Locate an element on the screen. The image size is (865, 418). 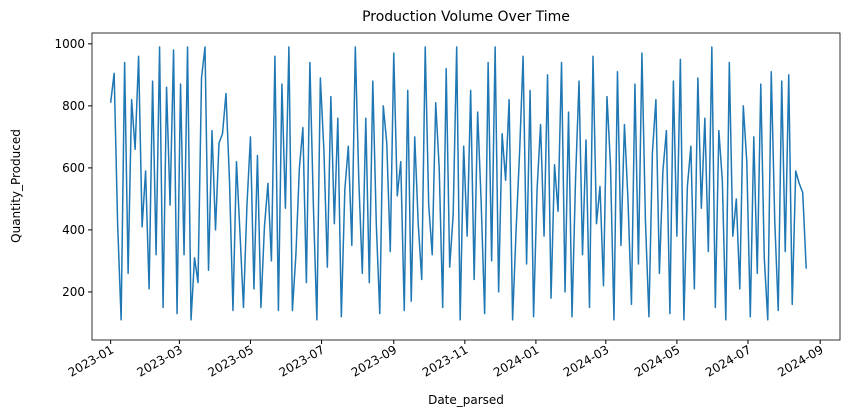
x-tick-label: 2023-05 is located at coordinates (231, 360).